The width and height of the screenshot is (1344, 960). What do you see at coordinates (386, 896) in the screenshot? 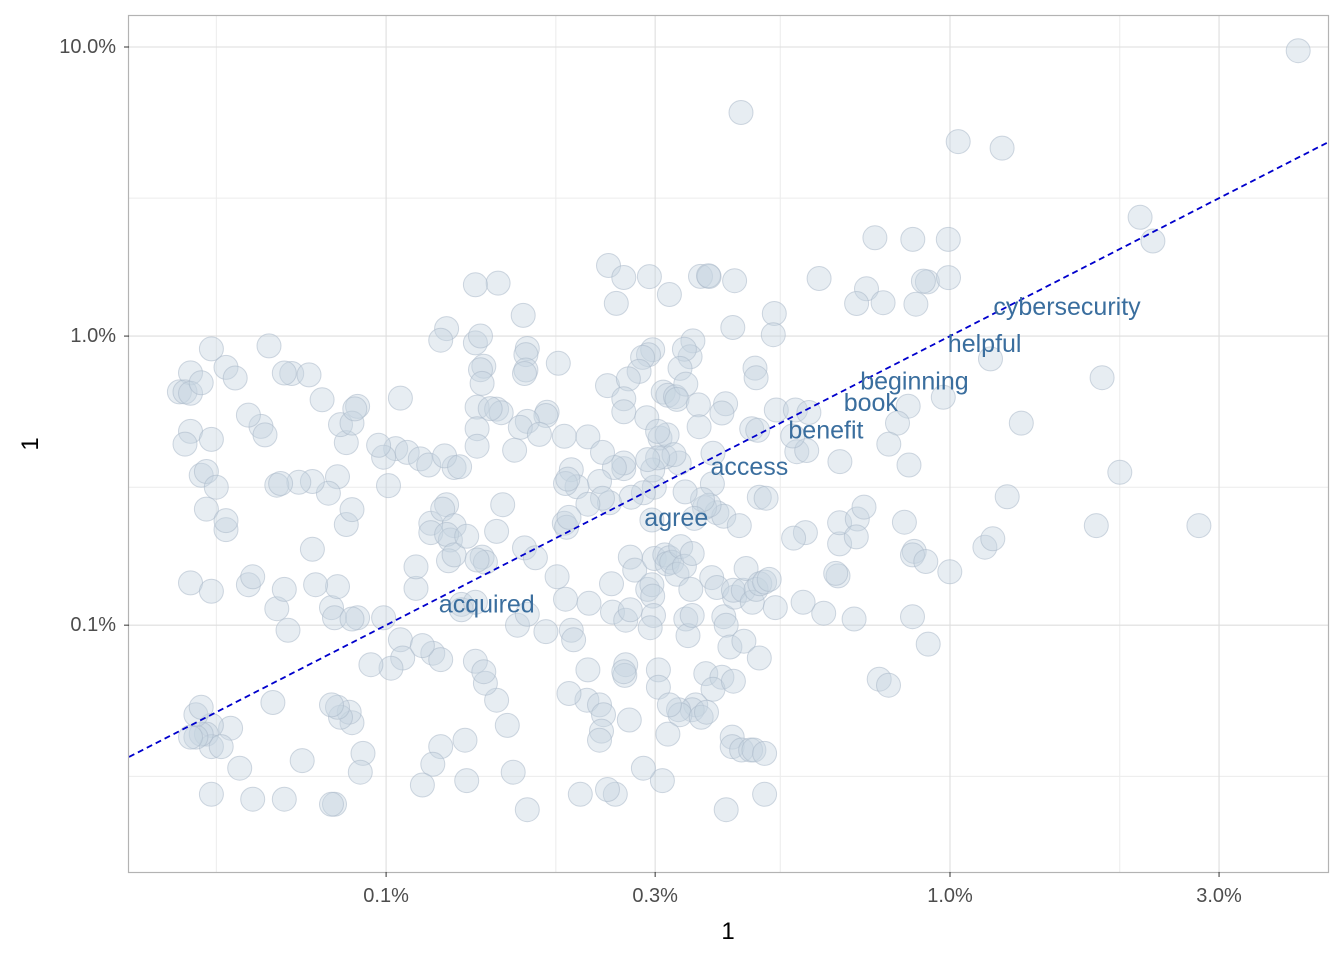
I see `x-tick-label: 0.1%` at bounding box center [386, 896].